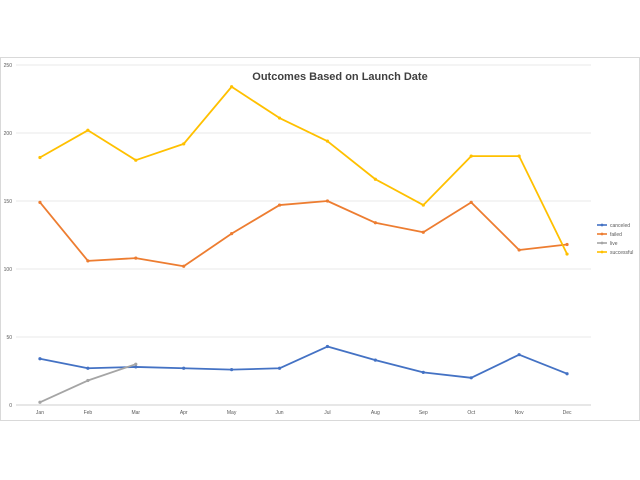 This screenshot has width=640, height=480. I want to click on x-tick-label: Jun, so click(280, 413).